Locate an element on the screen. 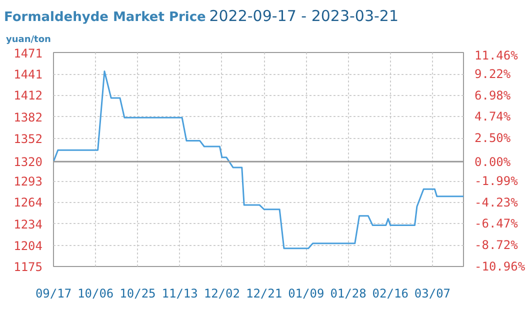 The image size is (528, 334). y2-tick-label: 4.74% is located at coordinates (493, 117).